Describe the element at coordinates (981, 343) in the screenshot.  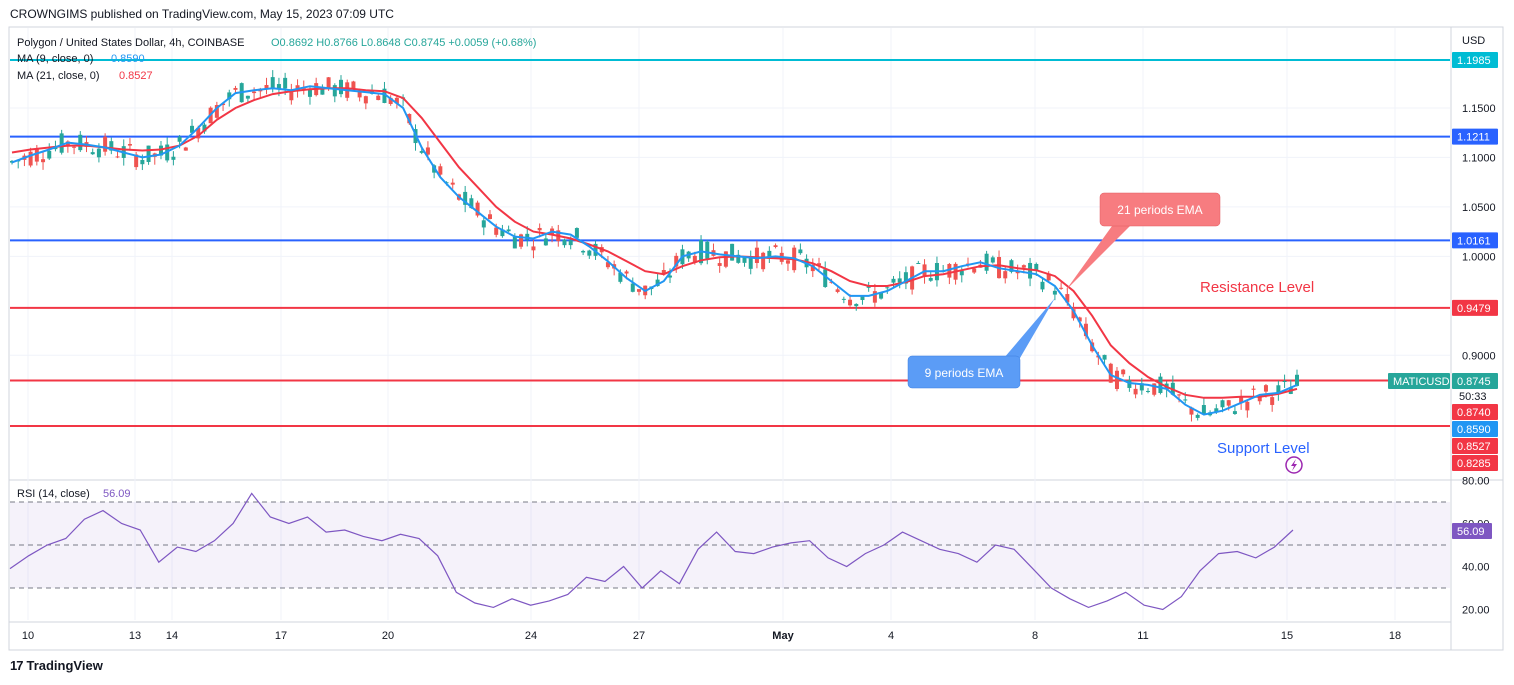
I see `annotation-ema9: 9 periods EMA` at that location.